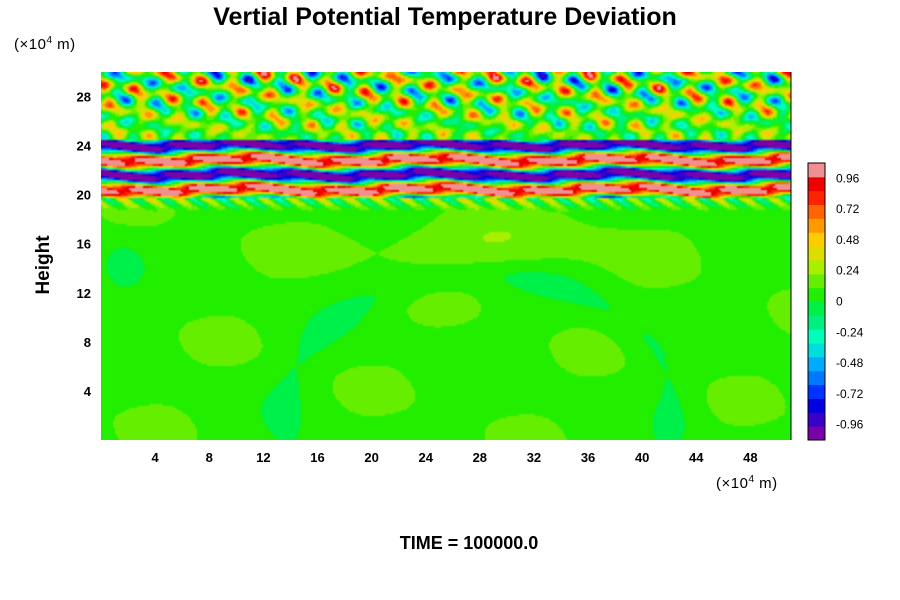 The height and width of the screenshot is (600, 900). I want to click on colorbar-tick-label: 0.72, so click(848, 209).